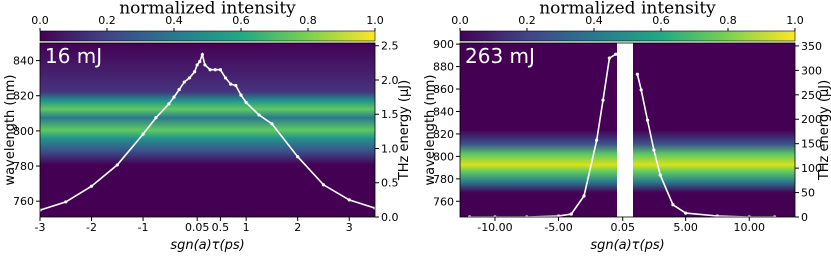 The width and height of the screenshot is (831, 256). What do you see at coordinates (390, 114) in the screenshot?
I see `y2-tick-label: 1.5` at bounding box center [390, 114].